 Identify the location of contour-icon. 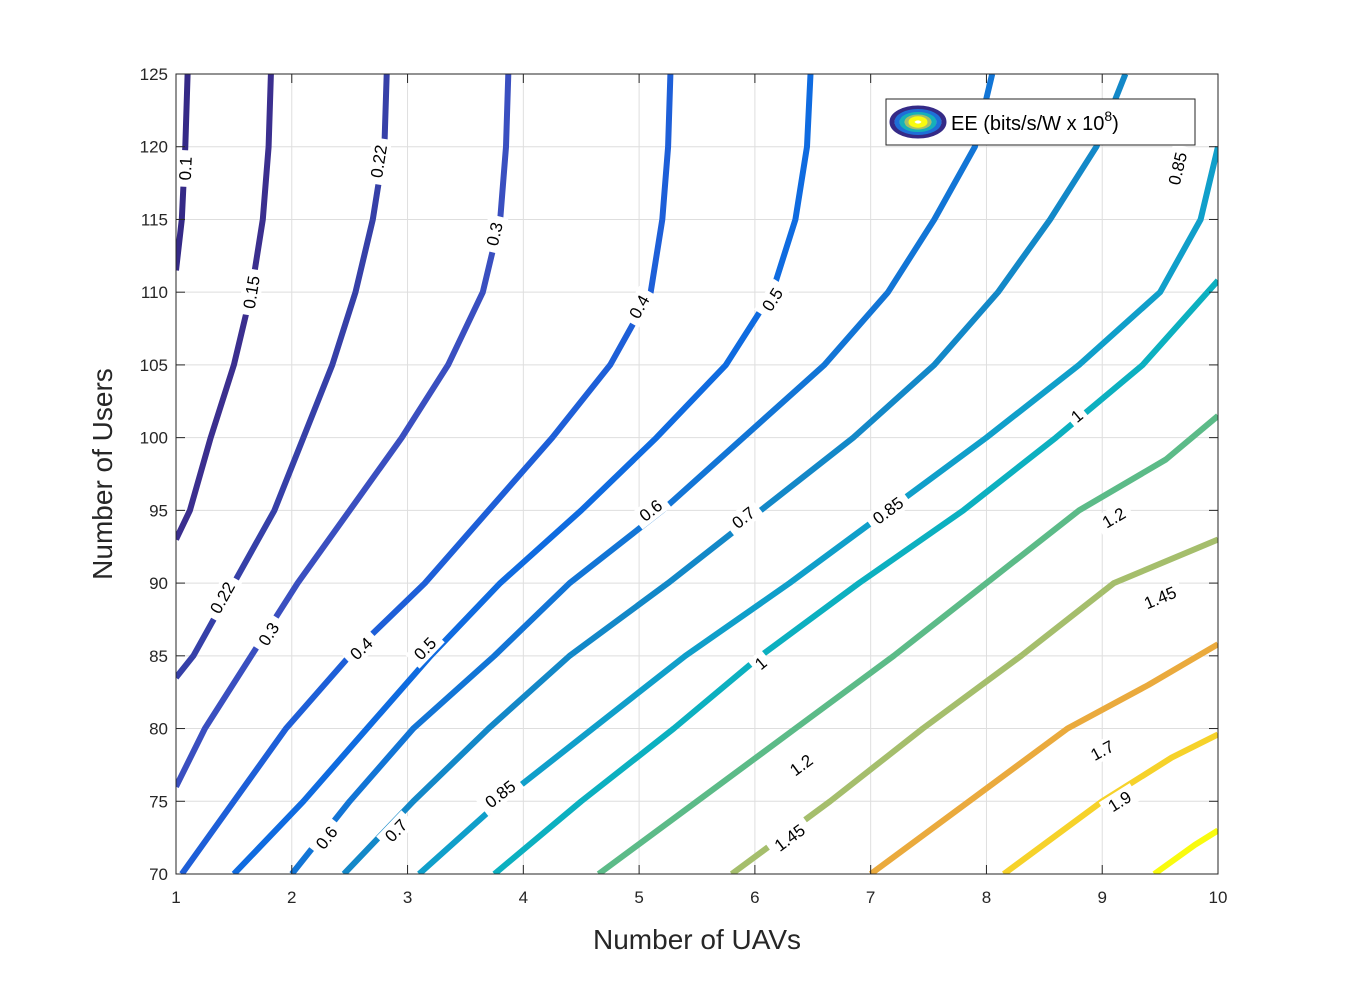
(918, 122).